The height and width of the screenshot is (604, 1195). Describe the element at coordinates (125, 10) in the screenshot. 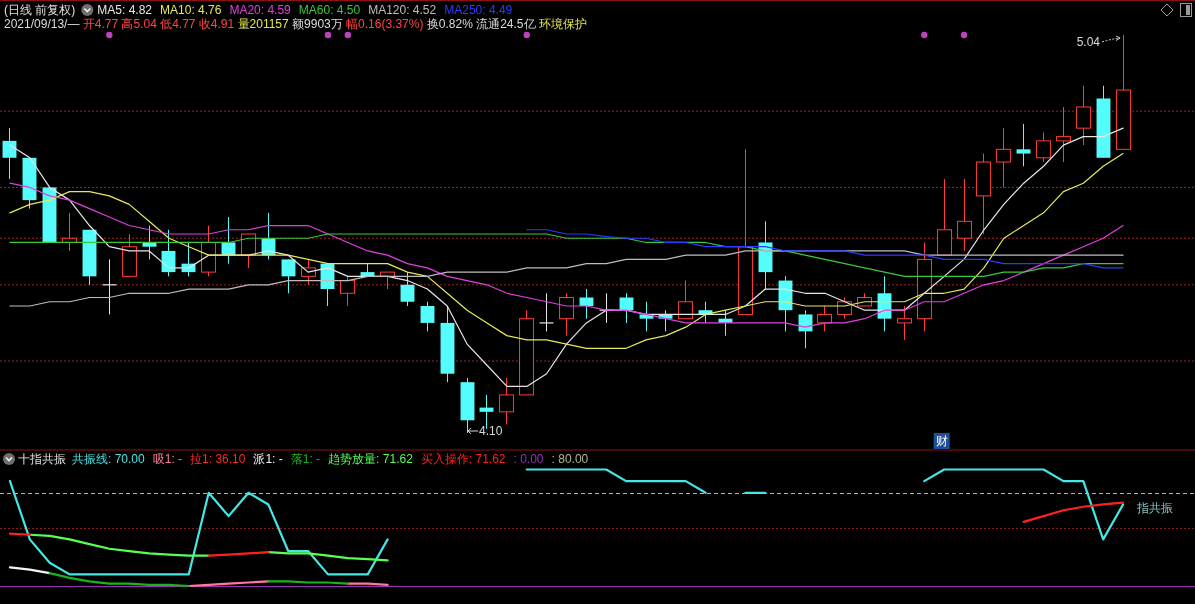

I see `legend-label: MA5: 4.82` at that location.